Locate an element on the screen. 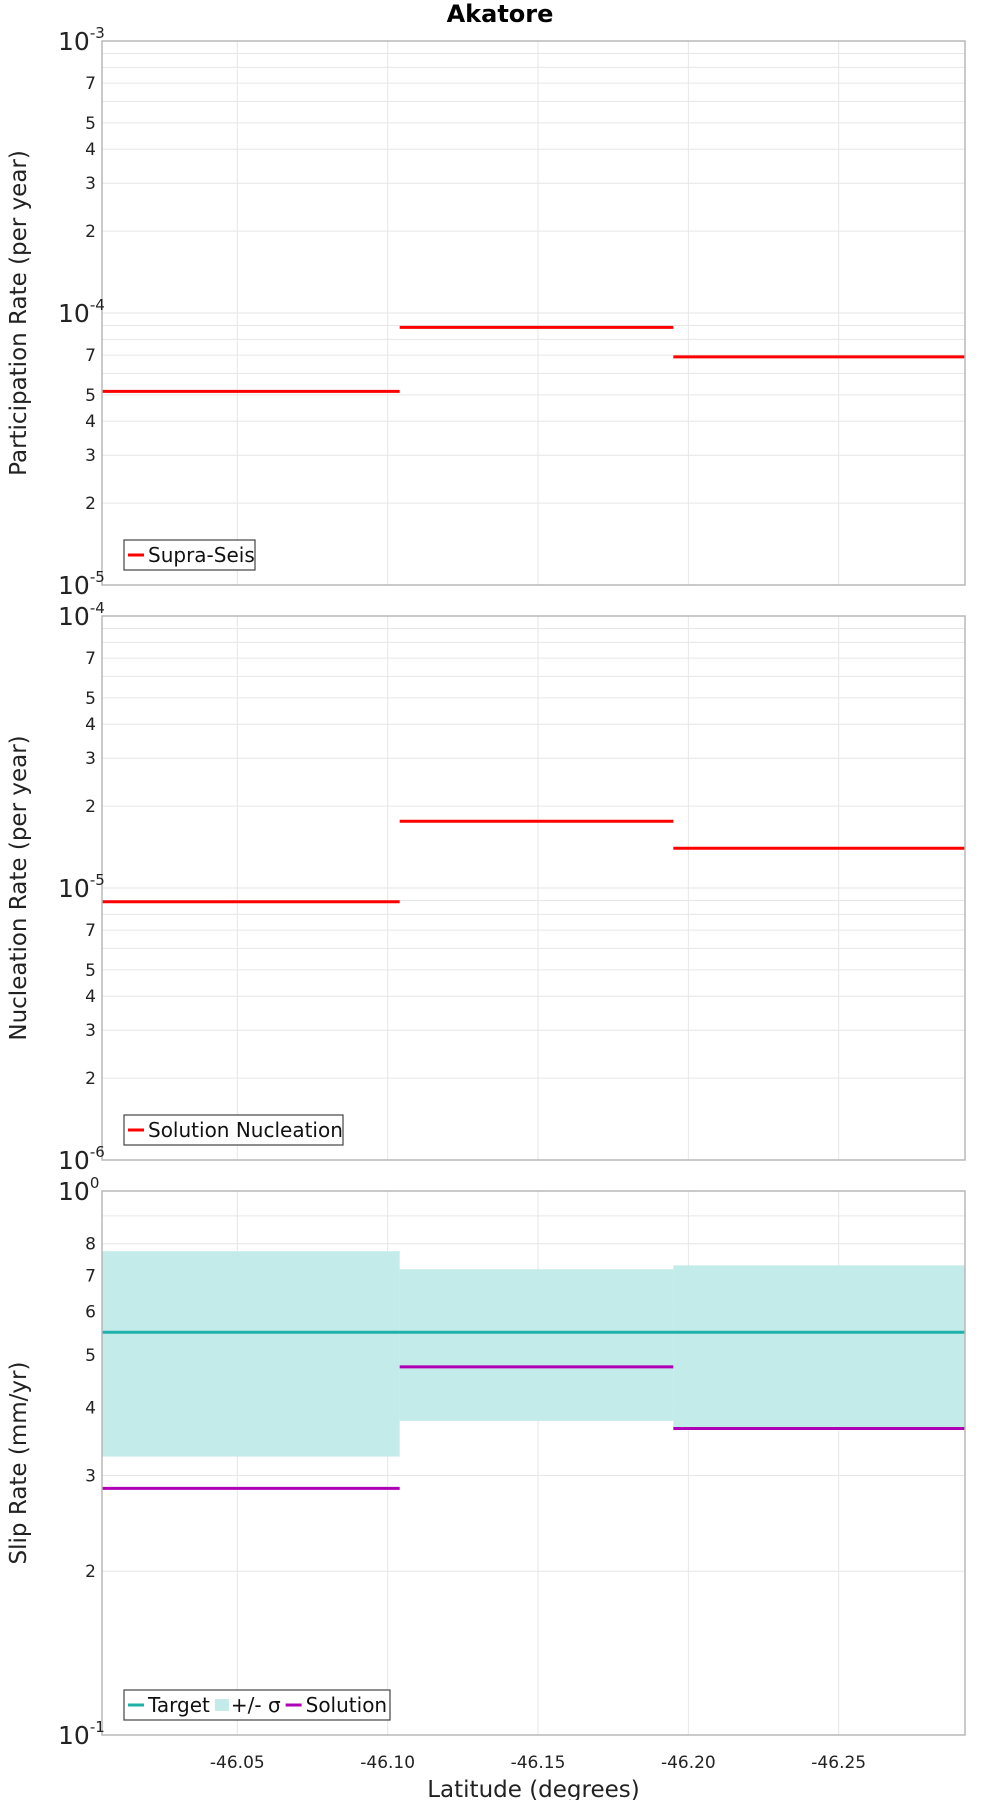 This screenshot has width=1000, height=1800. legend: Solution Nucleation is located at coordinates (233, 1130).